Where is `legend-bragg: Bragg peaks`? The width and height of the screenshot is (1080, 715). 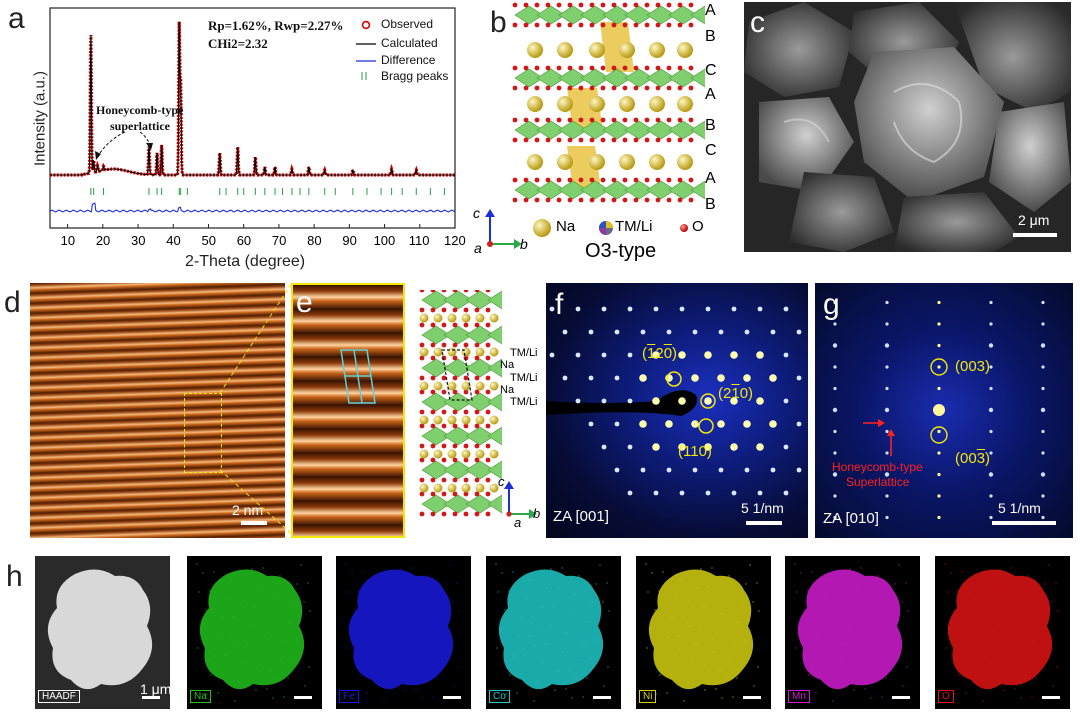
legend-bragg: Bragg peaks is located at coordinates (415, 76).